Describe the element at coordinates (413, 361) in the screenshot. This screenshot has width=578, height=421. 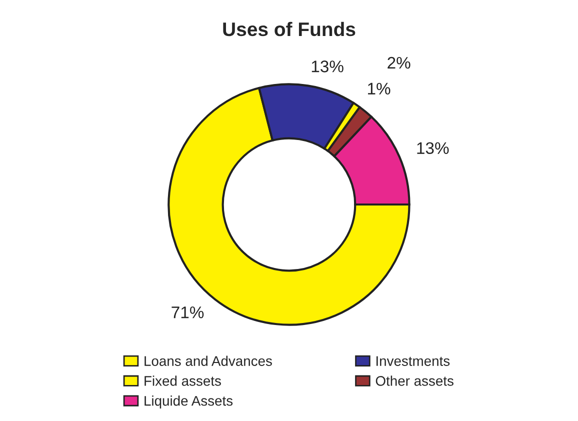
I see `legend-label: Investments` at that location.